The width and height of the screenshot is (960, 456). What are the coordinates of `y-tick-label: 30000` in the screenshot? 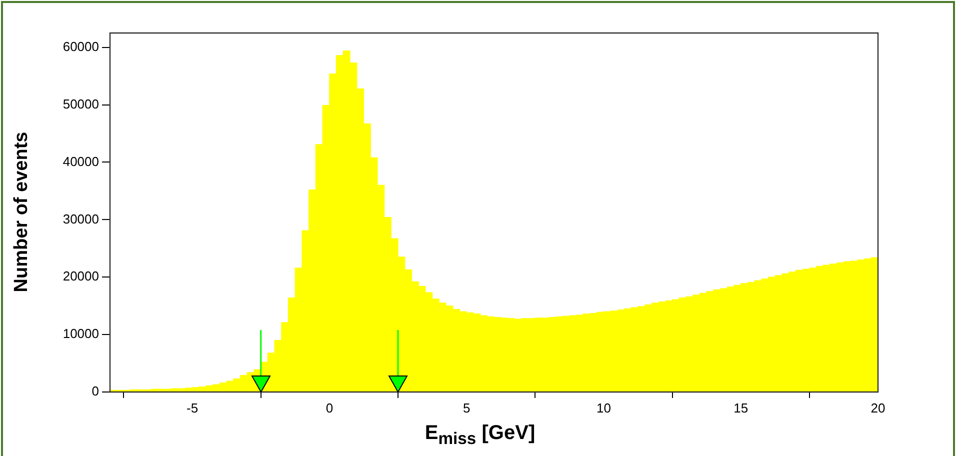 It's located at (80, 218).